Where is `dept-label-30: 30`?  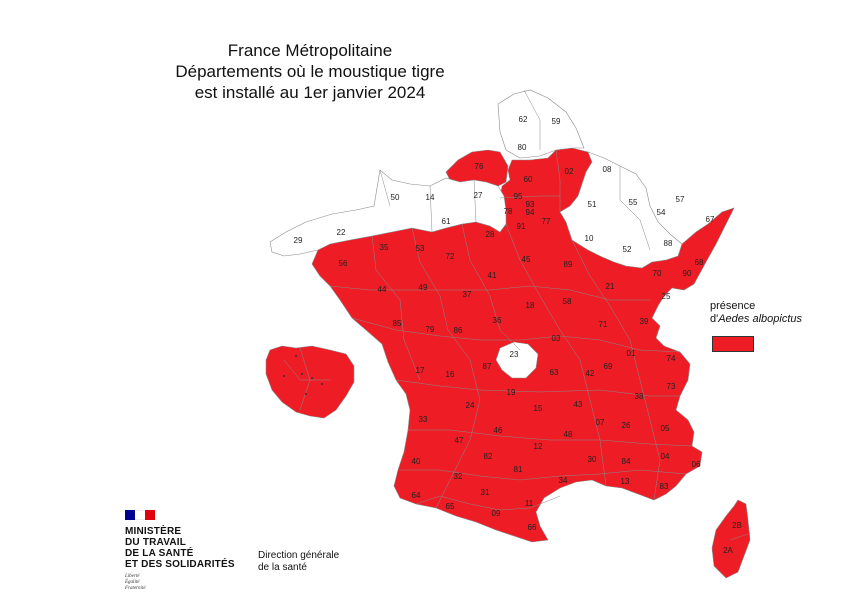 dept-label-30: 30 is located at coordinates (592, 459).